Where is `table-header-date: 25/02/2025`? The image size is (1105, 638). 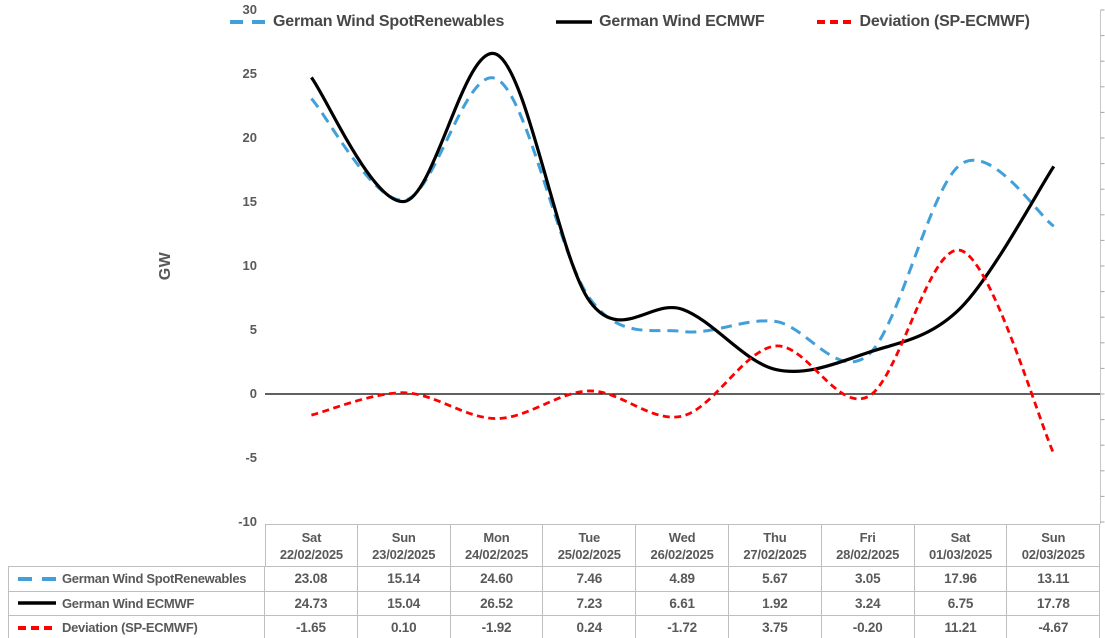
table-header-date: 25/02/2025 is located at coordinates (589, 554).